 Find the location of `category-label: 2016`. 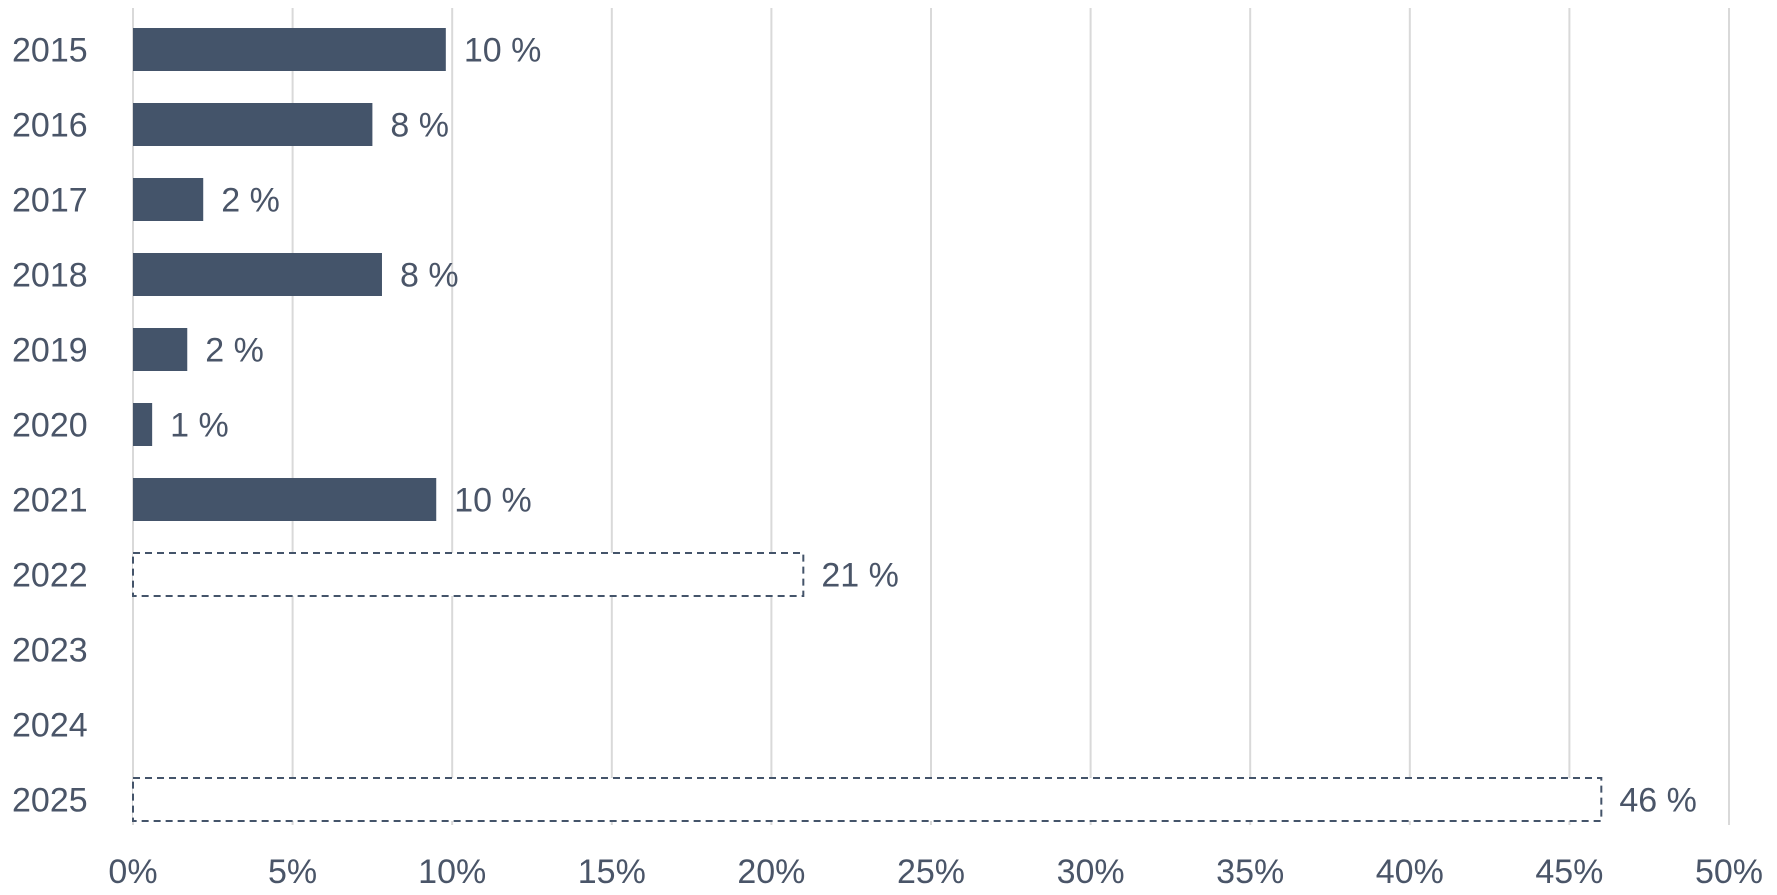

category-label: 2016 is located at coordinates (50, 126).